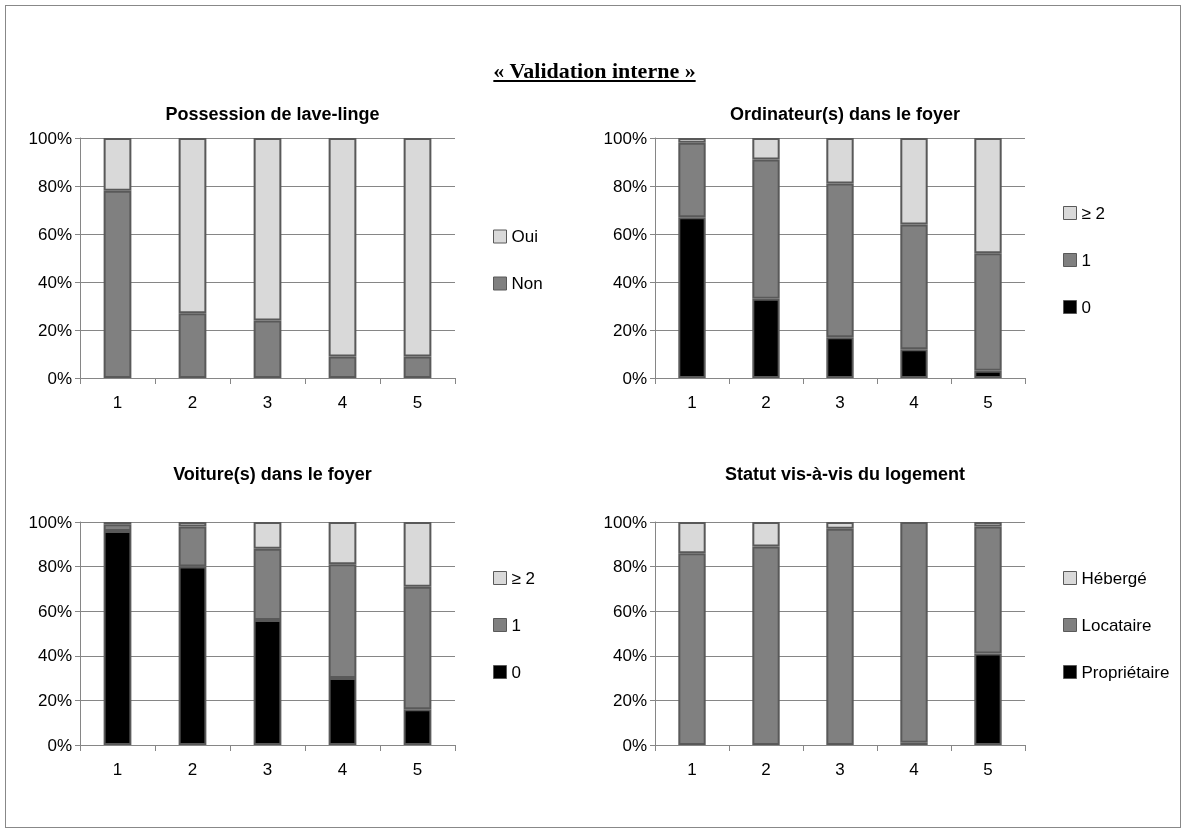 This screenshot has height=836, width=1189. Describe the element at coordinates (527, 283) in the screenshot. I see `legend-label: Non` at that location.